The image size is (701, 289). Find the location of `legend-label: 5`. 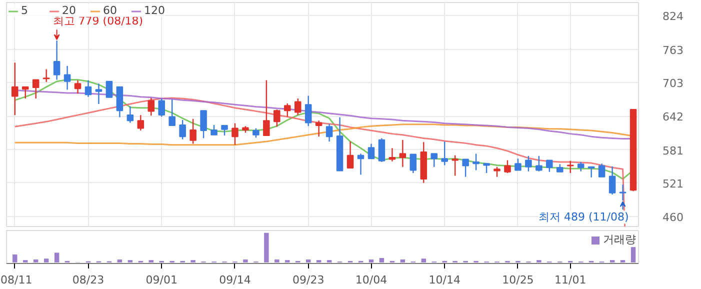

legend-label: 5 is located at coordinates (25, 10).